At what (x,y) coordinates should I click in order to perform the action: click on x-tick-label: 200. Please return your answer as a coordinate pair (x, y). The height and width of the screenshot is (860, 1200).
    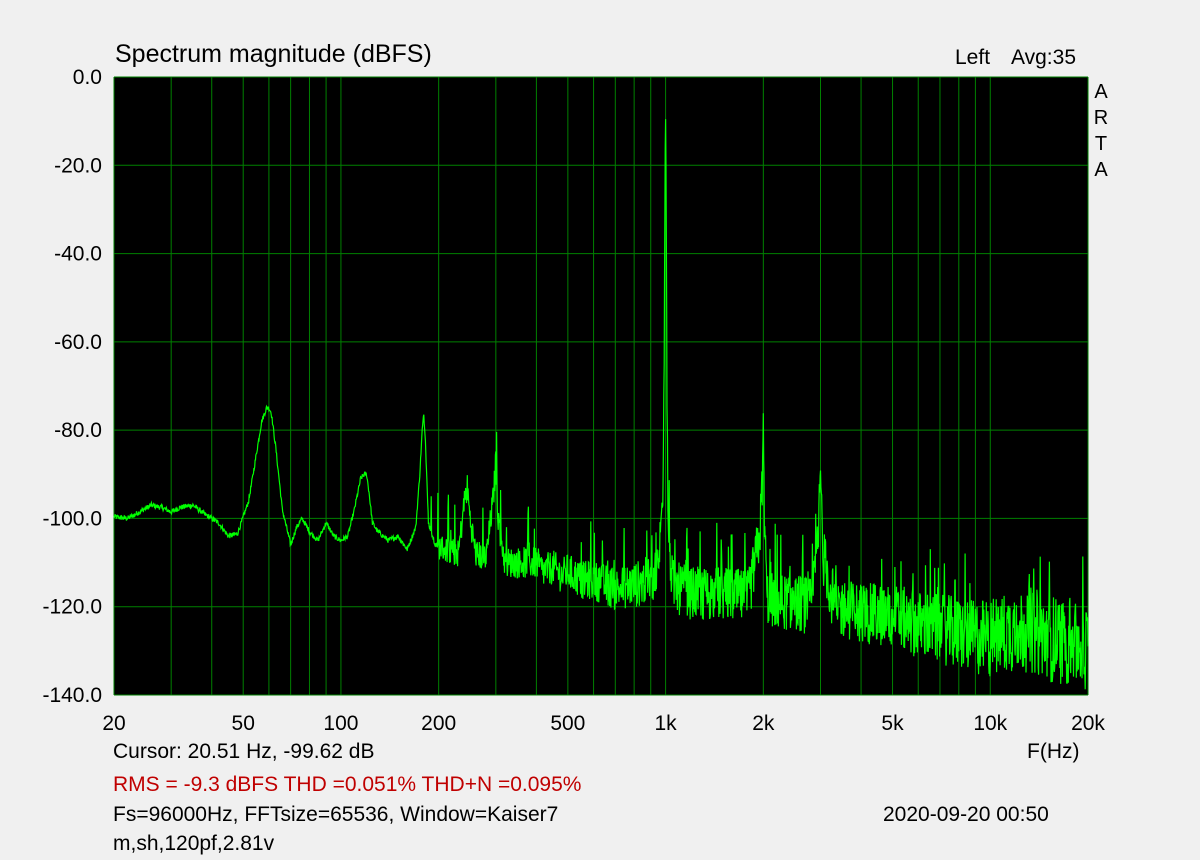
    Looking at the image, I should click on (438, 723).